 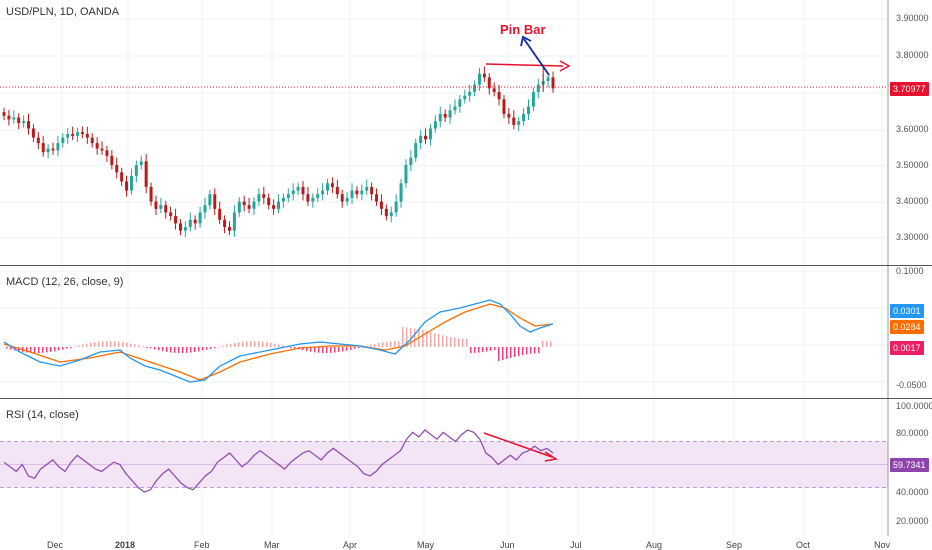 What do you see at coordinates (536, 57) in the screenshot?
I see `pin-bar-arrow-line` at bounding box center [536, 57].